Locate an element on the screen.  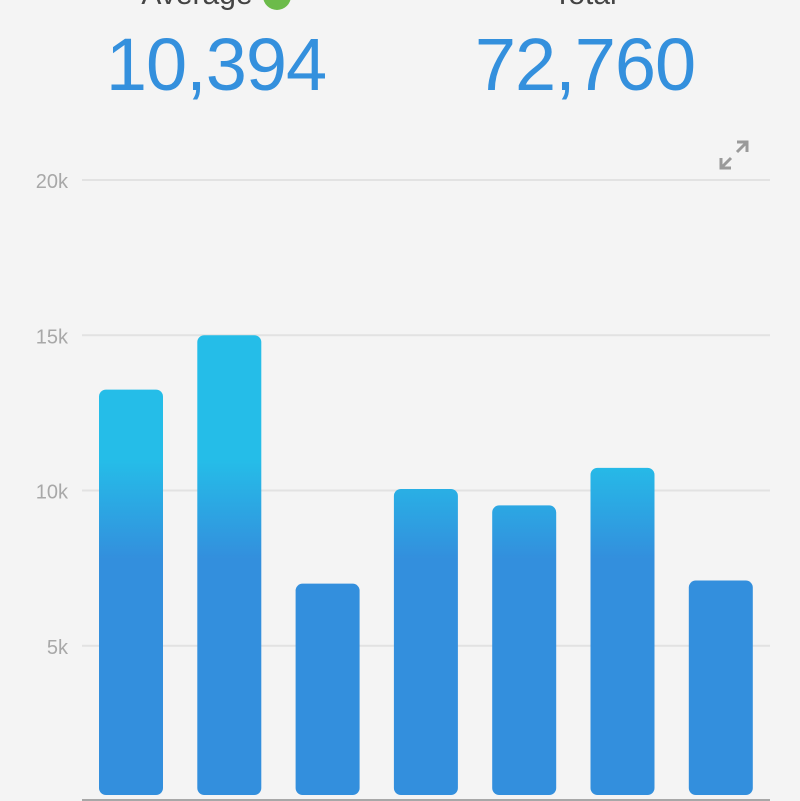
average-label: Average is located at coordinates (216, 6).